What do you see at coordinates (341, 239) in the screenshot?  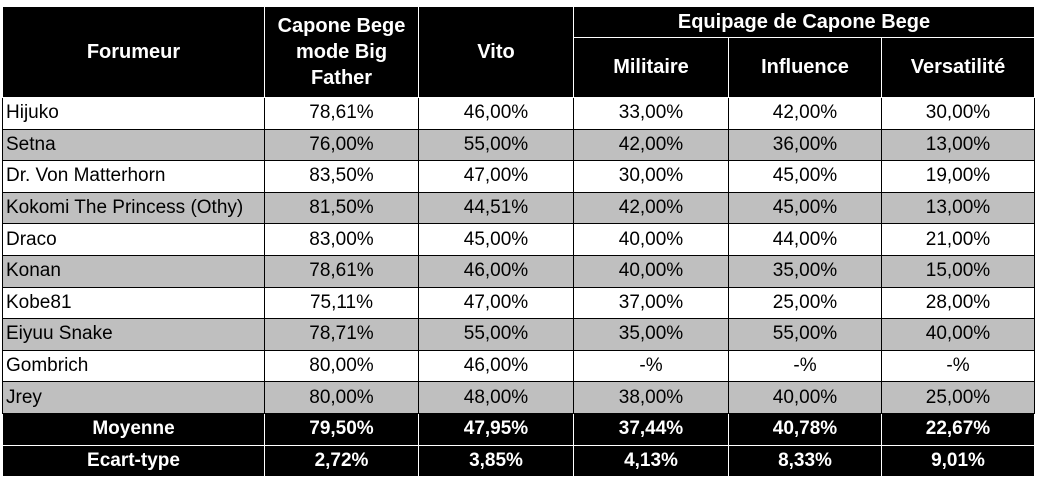 I see `cell-capone: 83,00%` at bounding box center [341, 239].